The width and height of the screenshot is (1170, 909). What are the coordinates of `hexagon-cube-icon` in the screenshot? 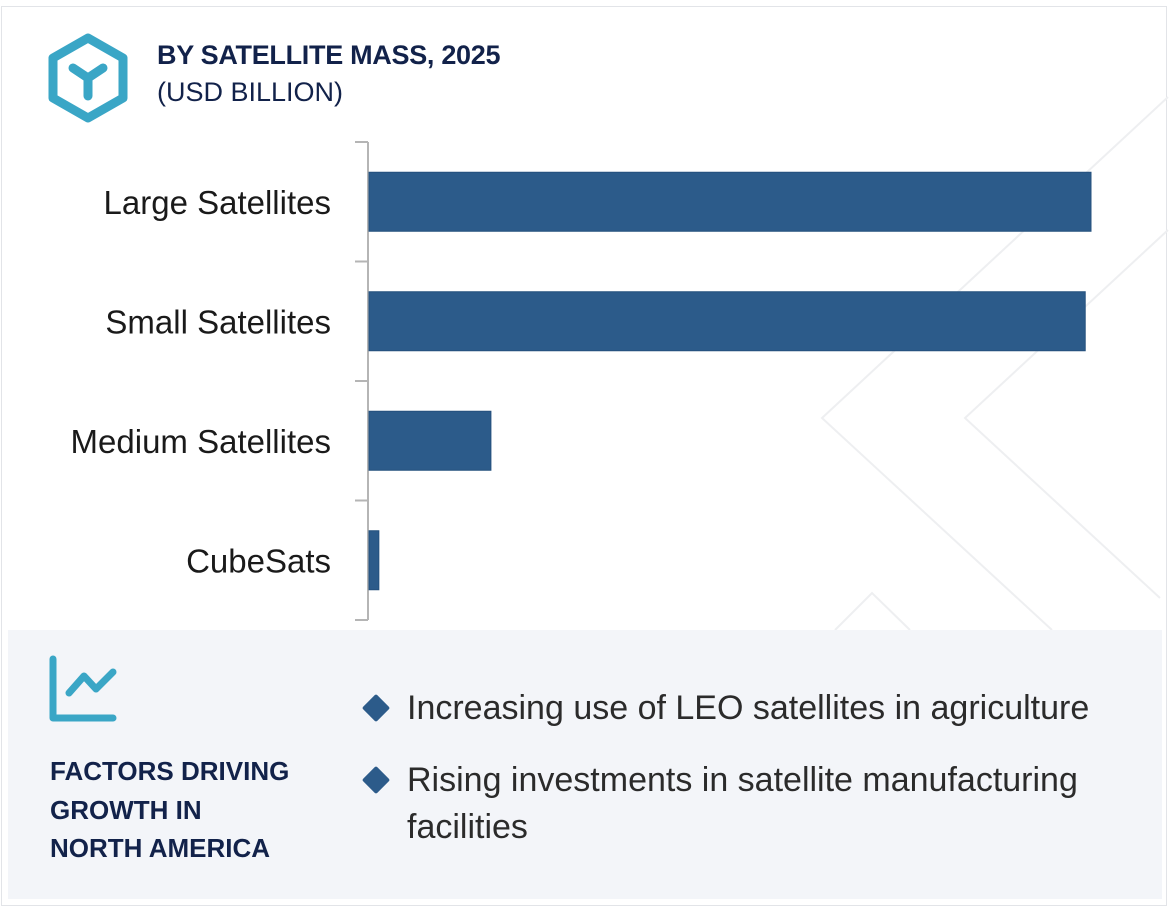 It's located at (88, 78).